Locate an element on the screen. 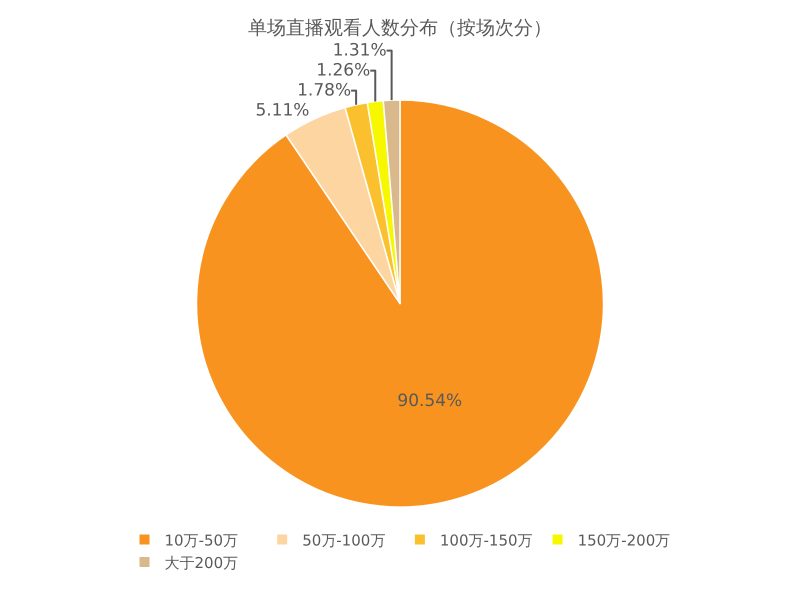  legend-label: 150万-200万 is located at coordinates (624, 540).